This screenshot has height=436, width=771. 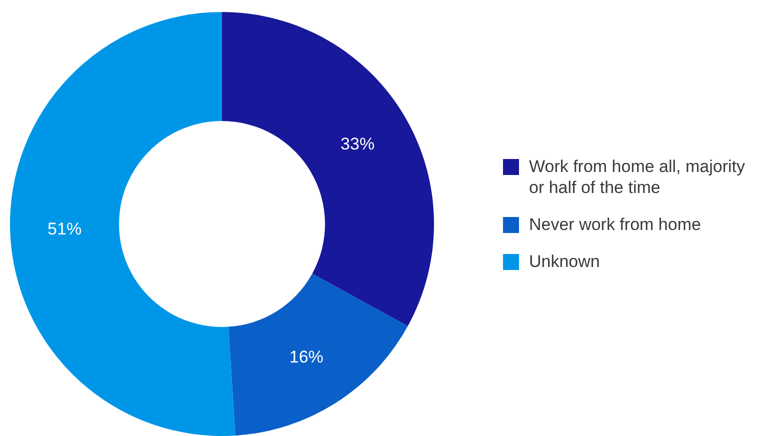 What do you see at coordinates (615, 224) in the screenshot?
I see `legend-label: Never work from home` at bounding box center [615, 224].